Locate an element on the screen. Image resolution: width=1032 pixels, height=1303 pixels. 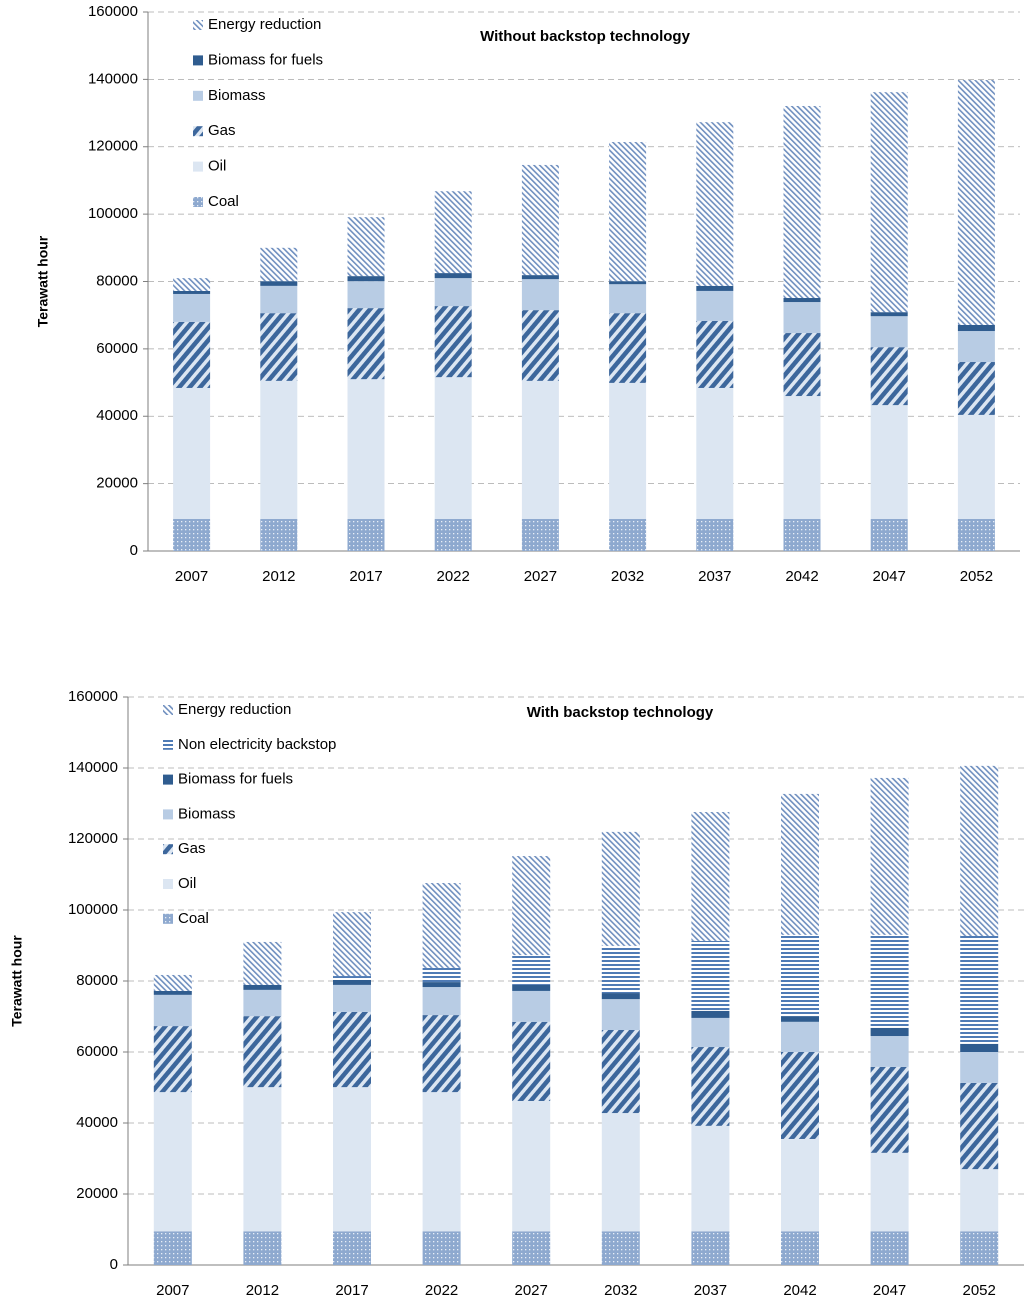
y-tick-label: 160000 is located at coordinates (113, 11).